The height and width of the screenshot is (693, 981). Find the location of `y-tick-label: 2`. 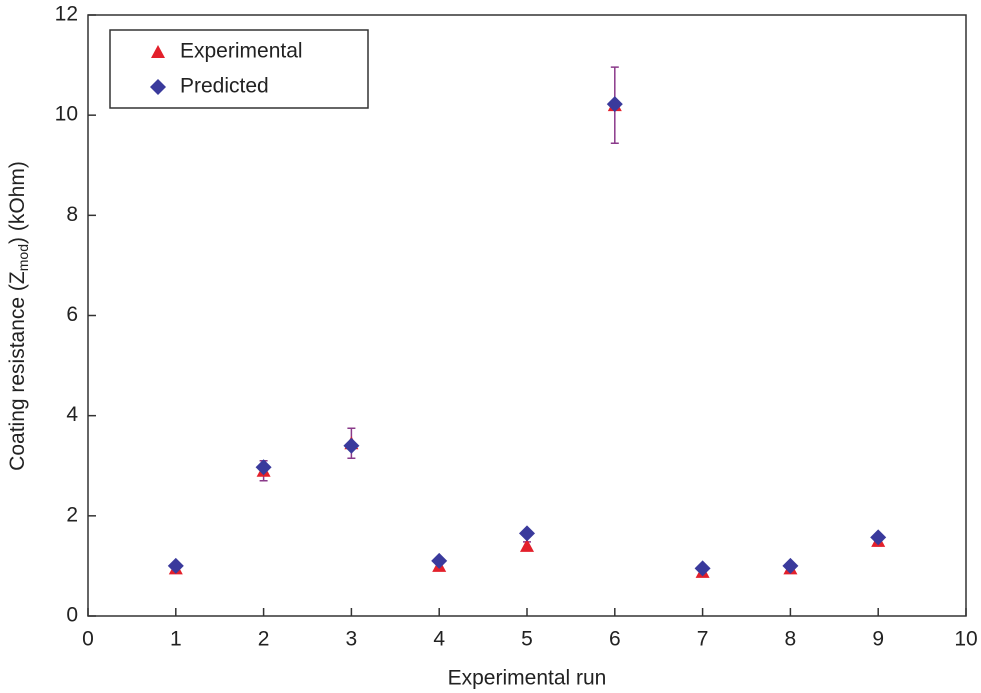

y-tick-label: 2 is located at coordinates (72, 514).